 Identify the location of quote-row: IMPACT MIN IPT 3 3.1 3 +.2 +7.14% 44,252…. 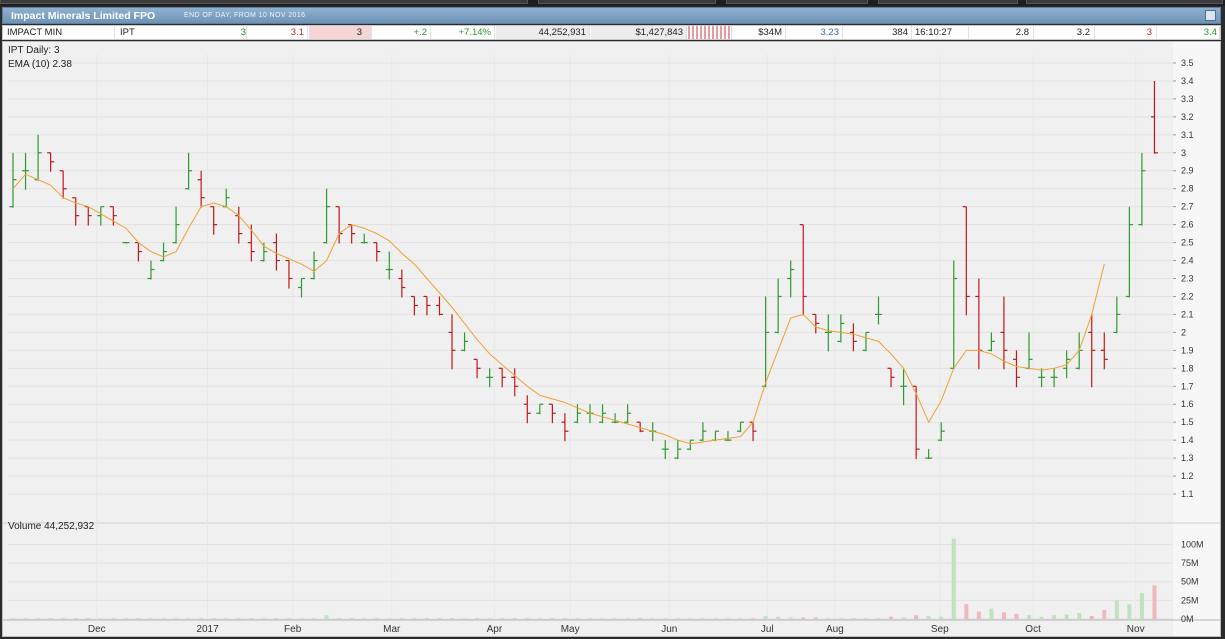
(611, 32).